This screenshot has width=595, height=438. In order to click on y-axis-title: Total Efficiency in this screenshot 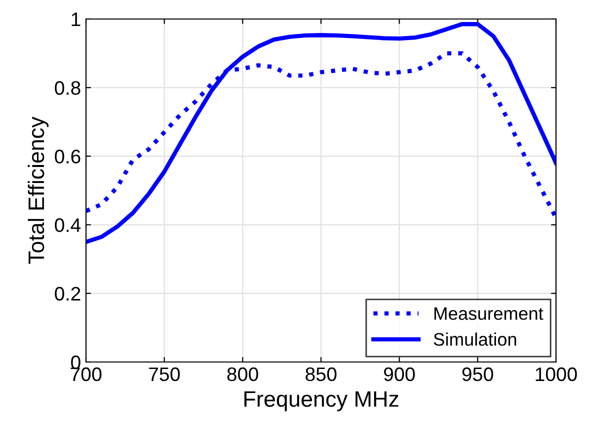, I will do `click(38, 190)`.